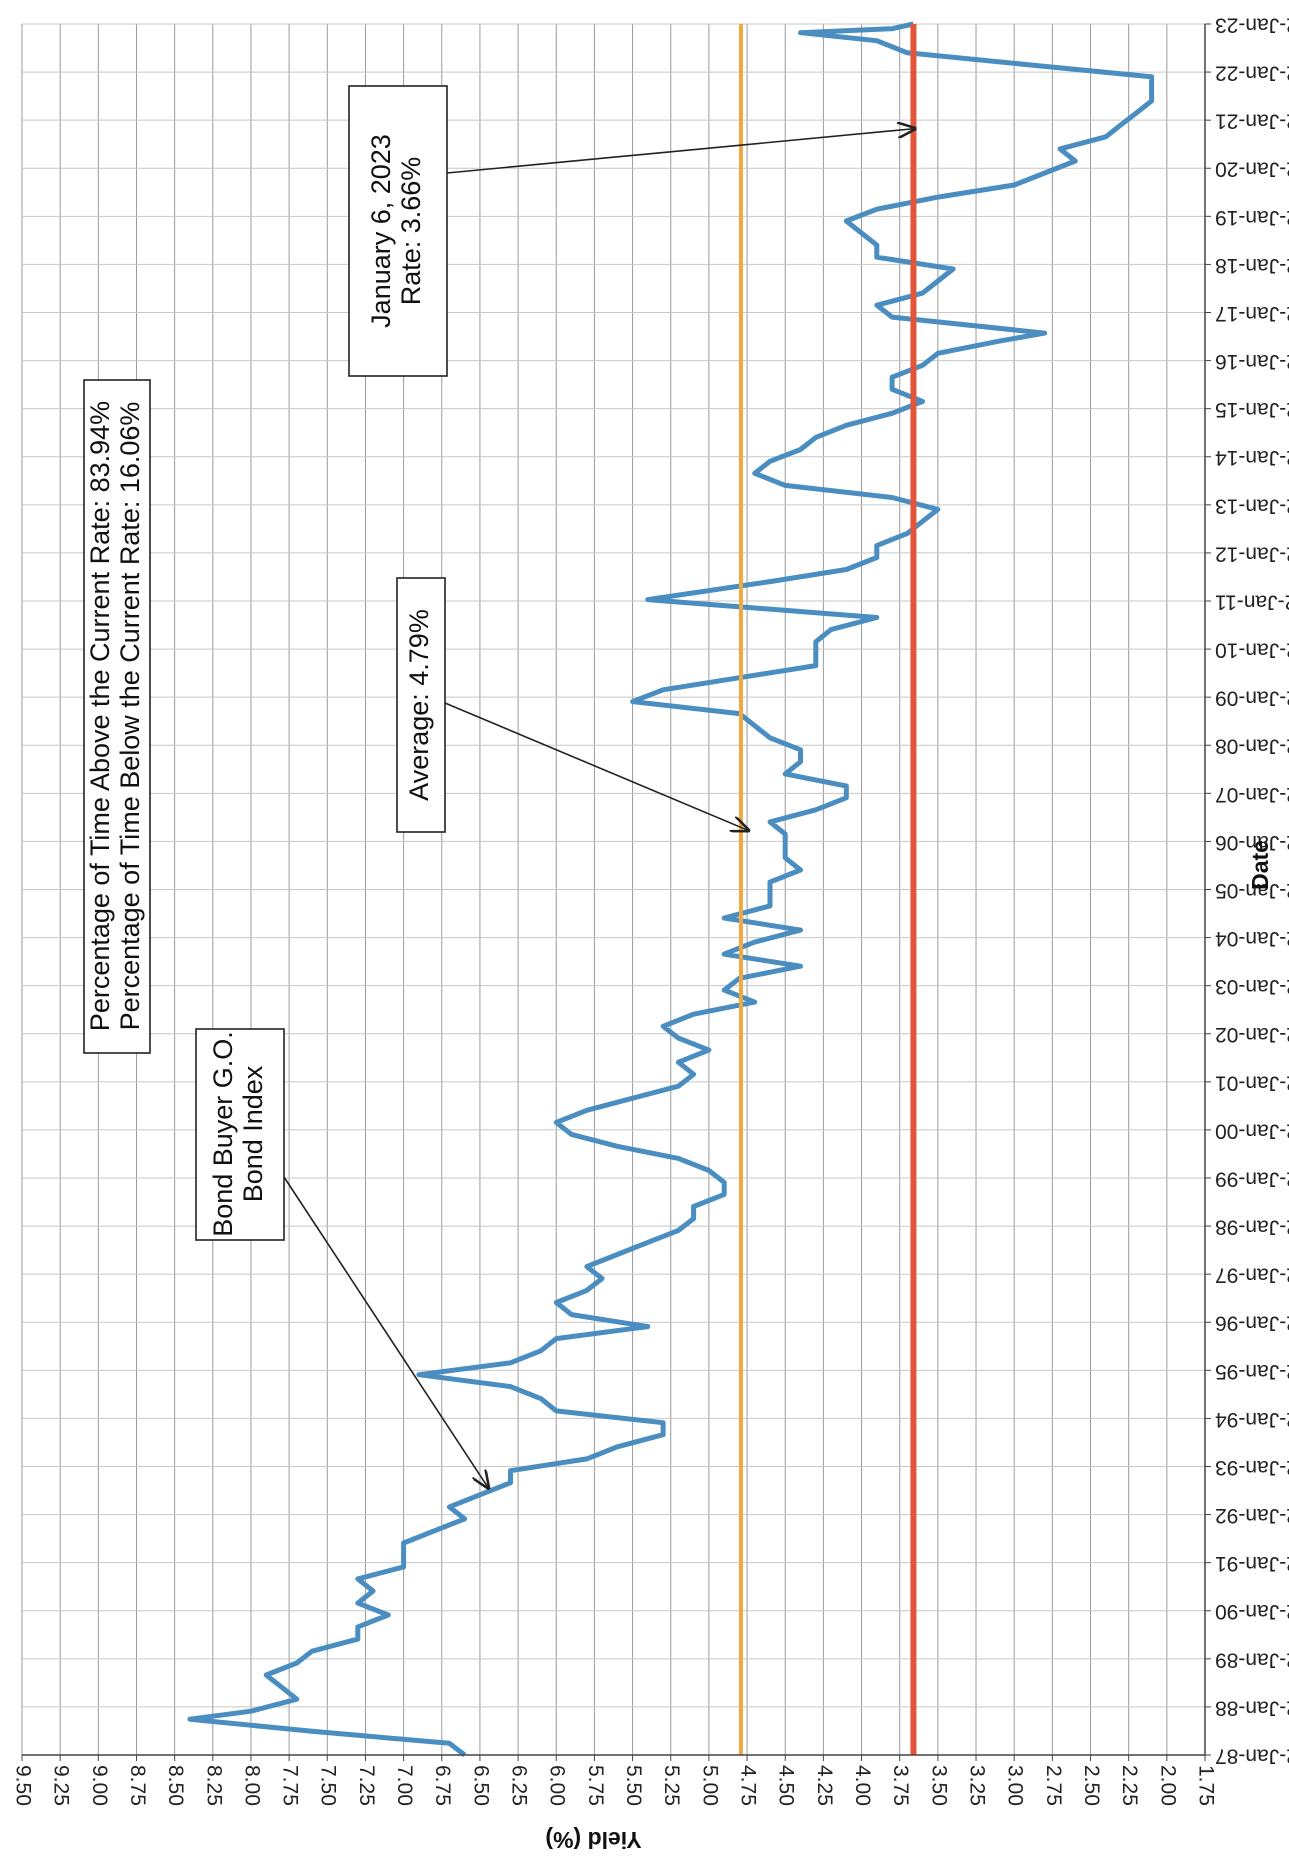  I want to click on tick-label-yield: 5.25, so click(671, 1785).